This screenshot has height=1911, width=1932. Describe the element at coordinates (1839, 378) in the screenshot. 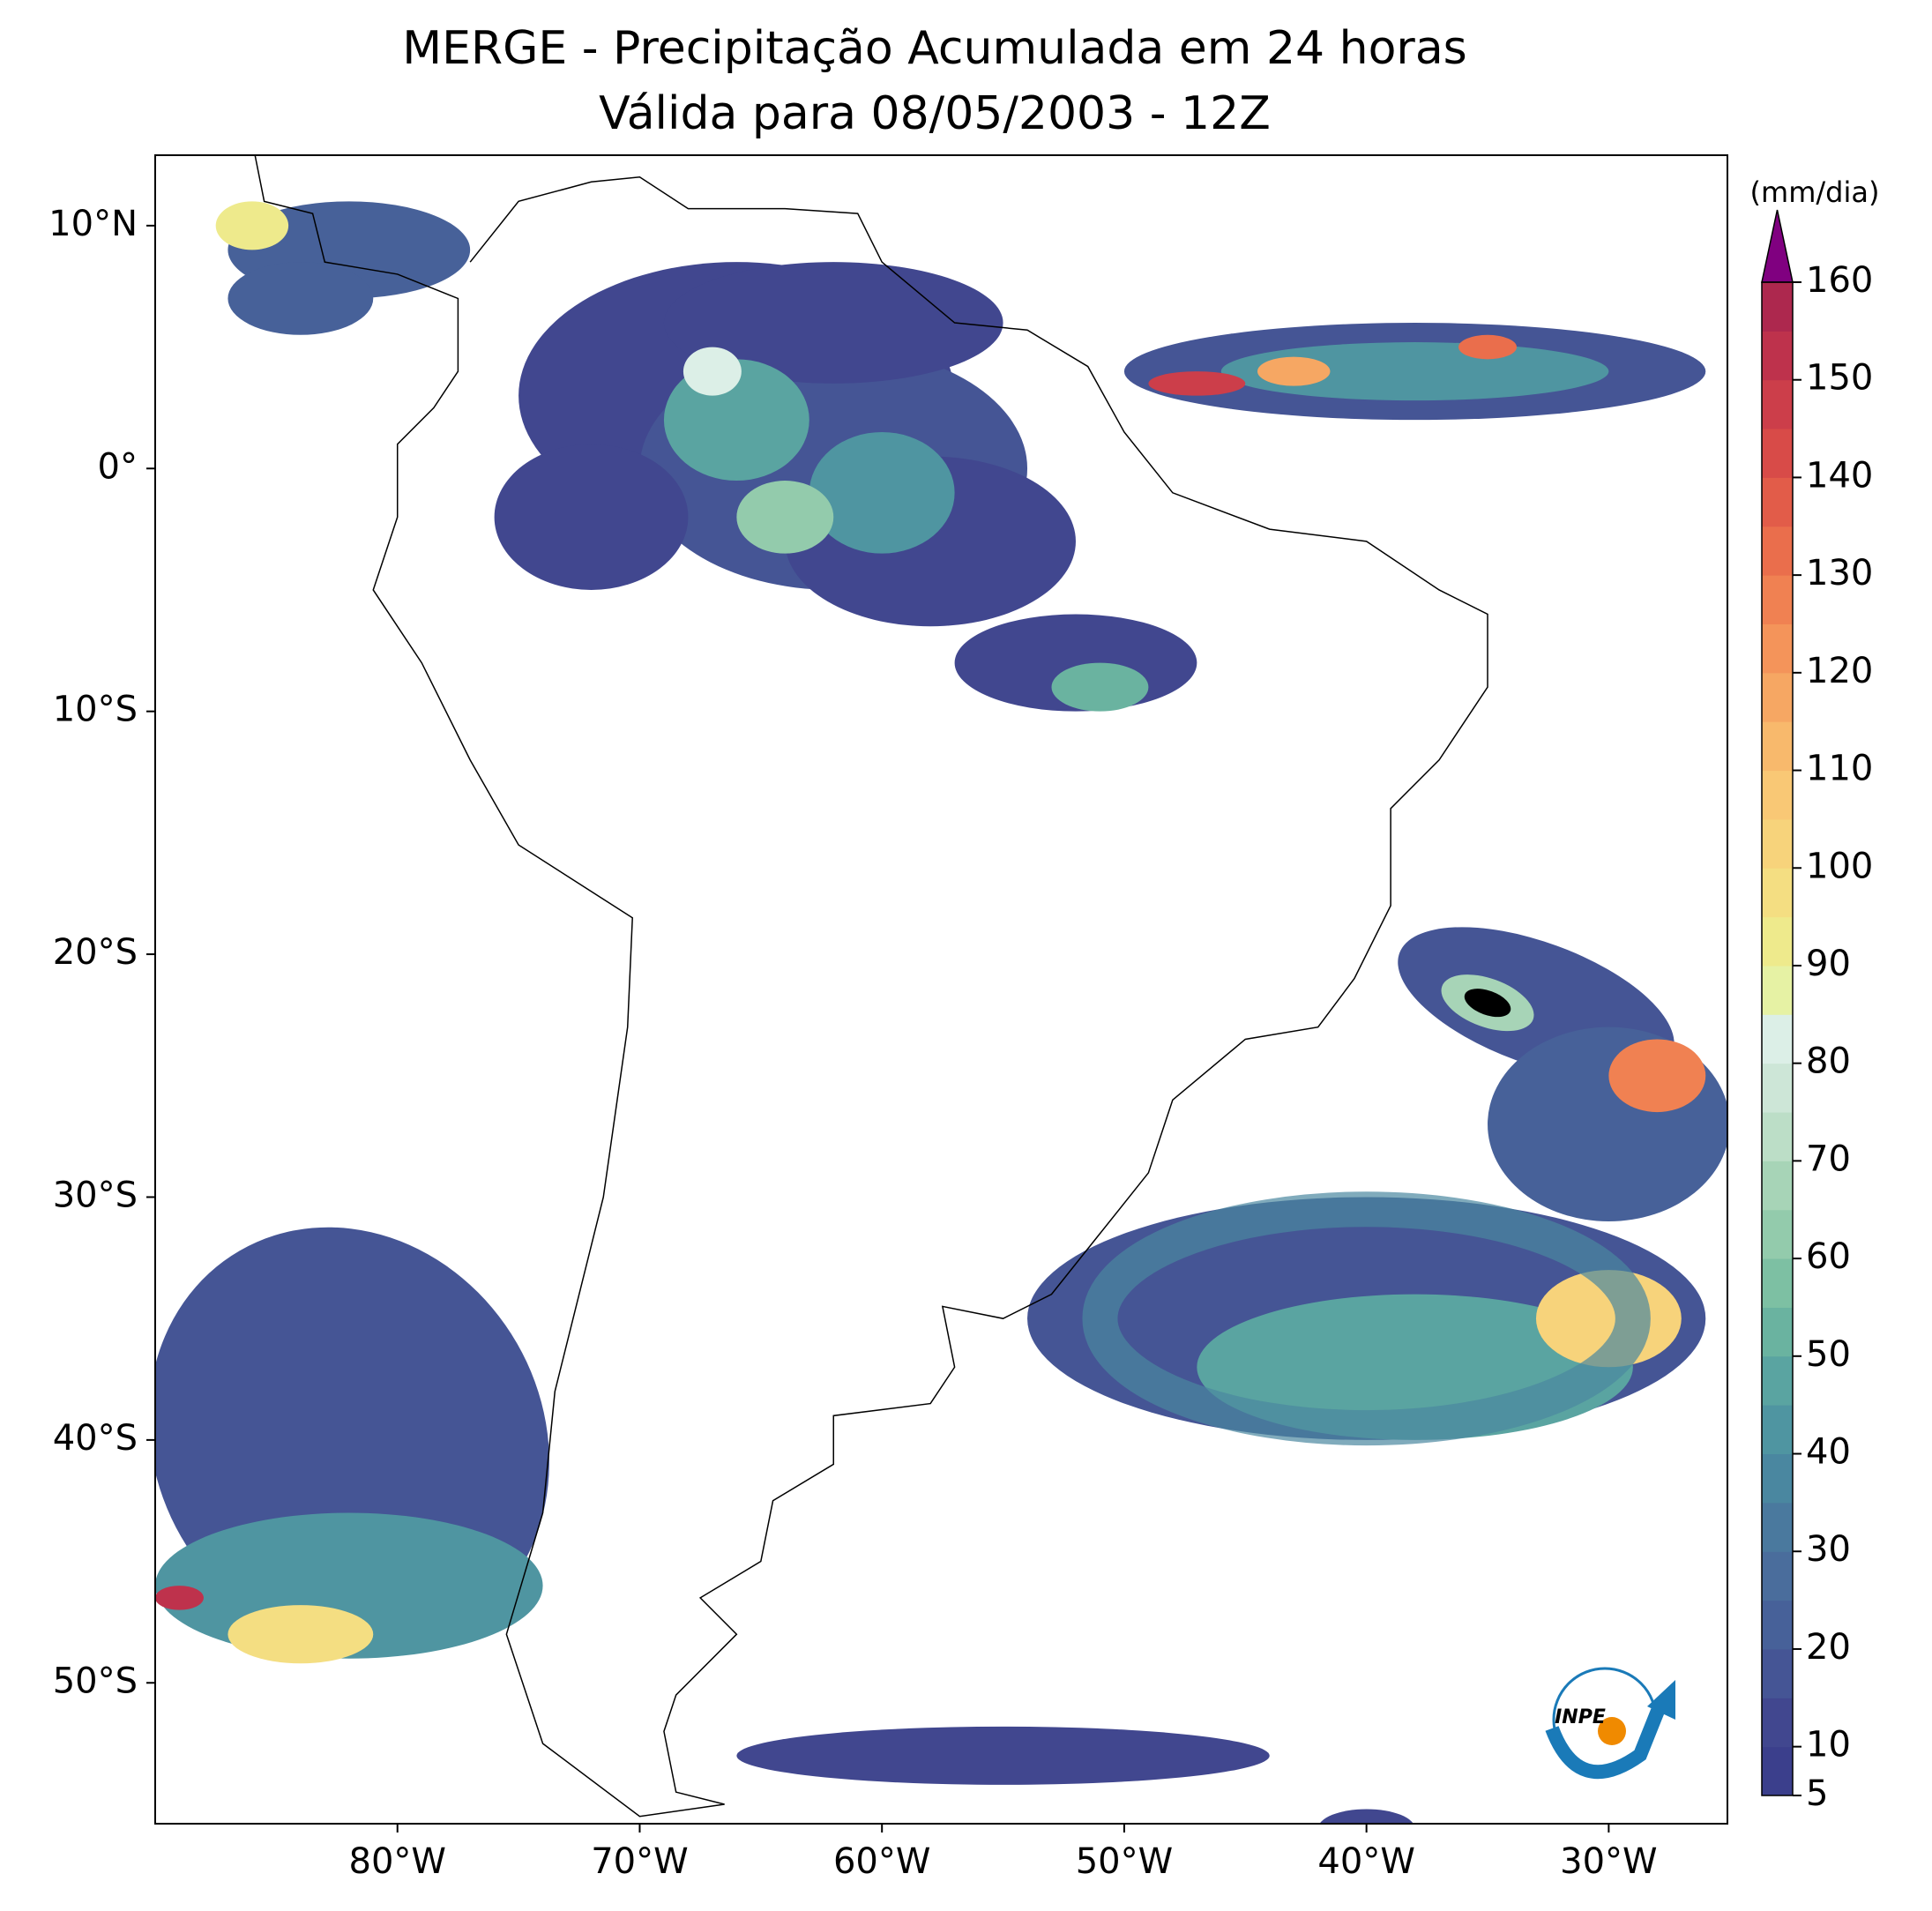

I see `colorbar-tick-label: 150` at that location.